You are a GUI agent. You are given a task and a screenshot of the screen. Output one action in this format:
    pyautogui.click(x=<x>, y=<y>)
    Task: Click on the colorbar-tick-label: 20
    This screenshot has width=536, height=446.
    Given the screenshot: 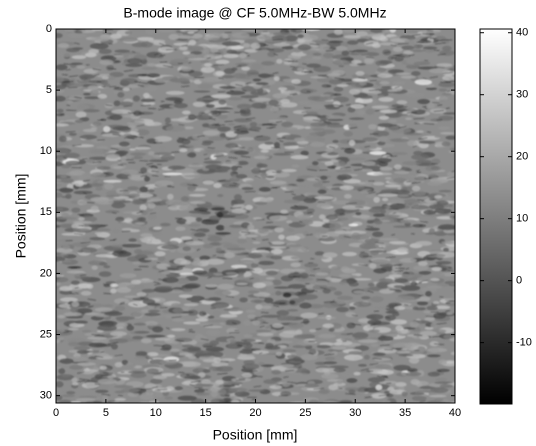 What is the action you would take?
    pyautogui.click(x=522, y=157)
    